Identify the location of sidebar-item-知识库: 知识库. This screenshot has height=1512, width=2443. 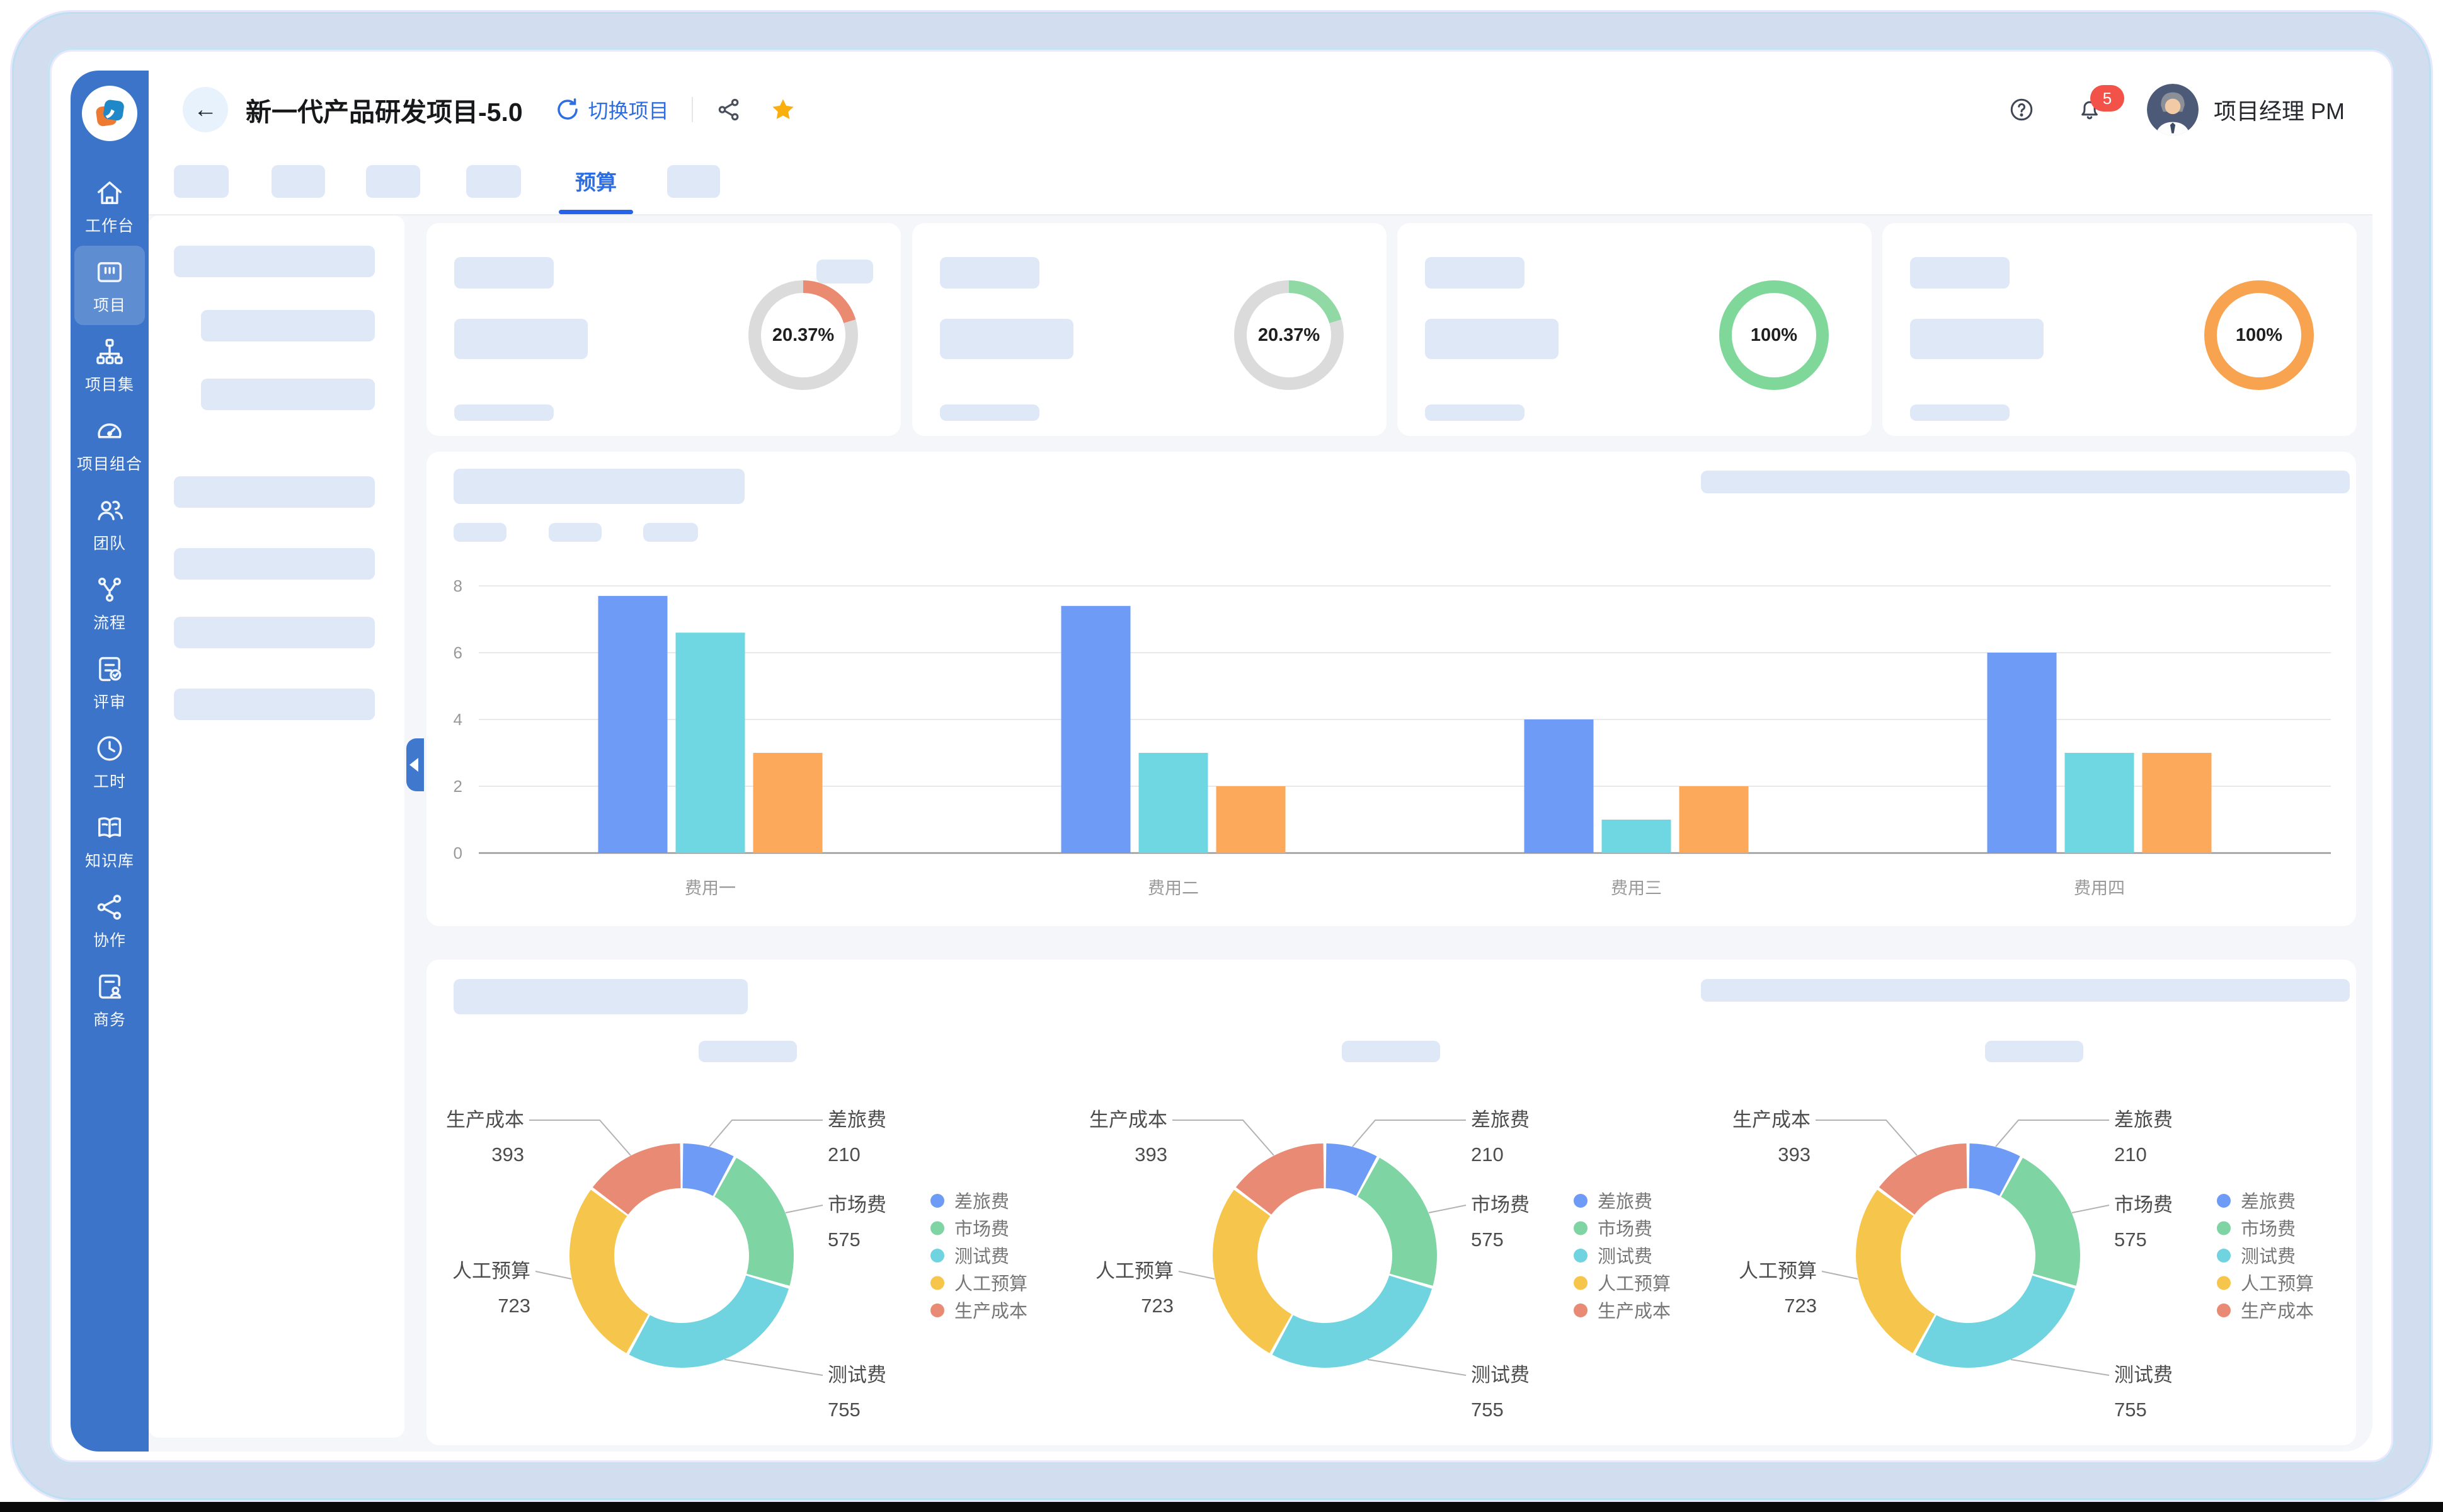
(109, 841).